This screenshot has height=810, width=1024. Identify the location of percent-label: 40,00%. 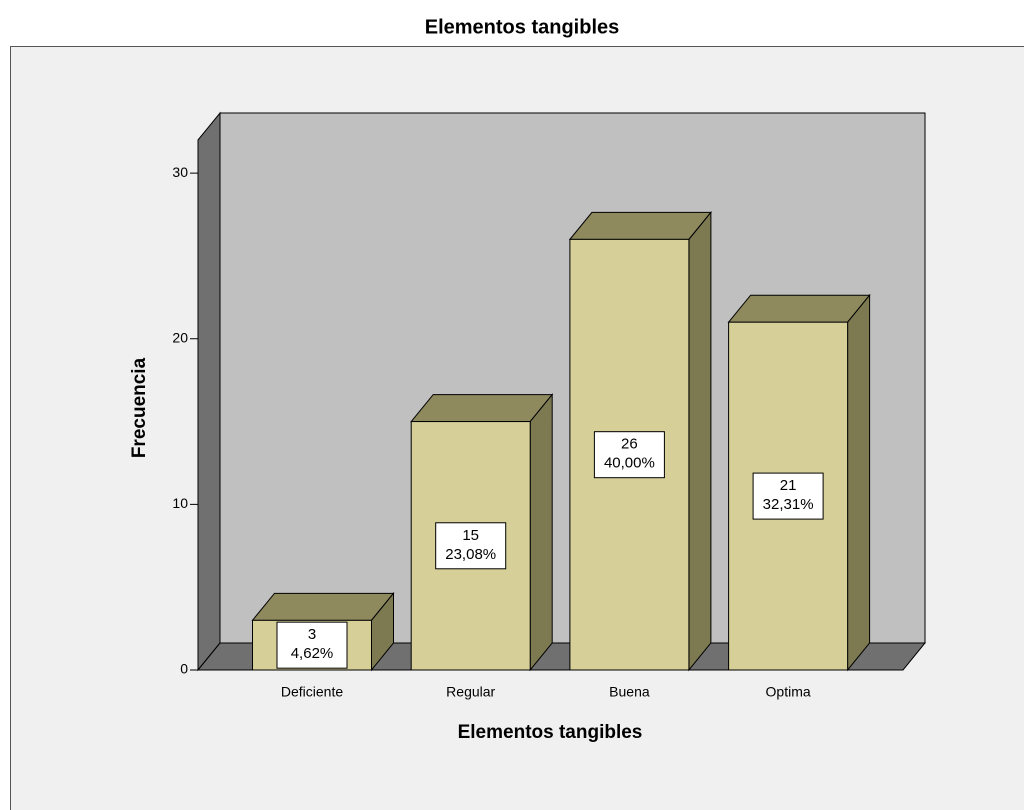
(629, 463).